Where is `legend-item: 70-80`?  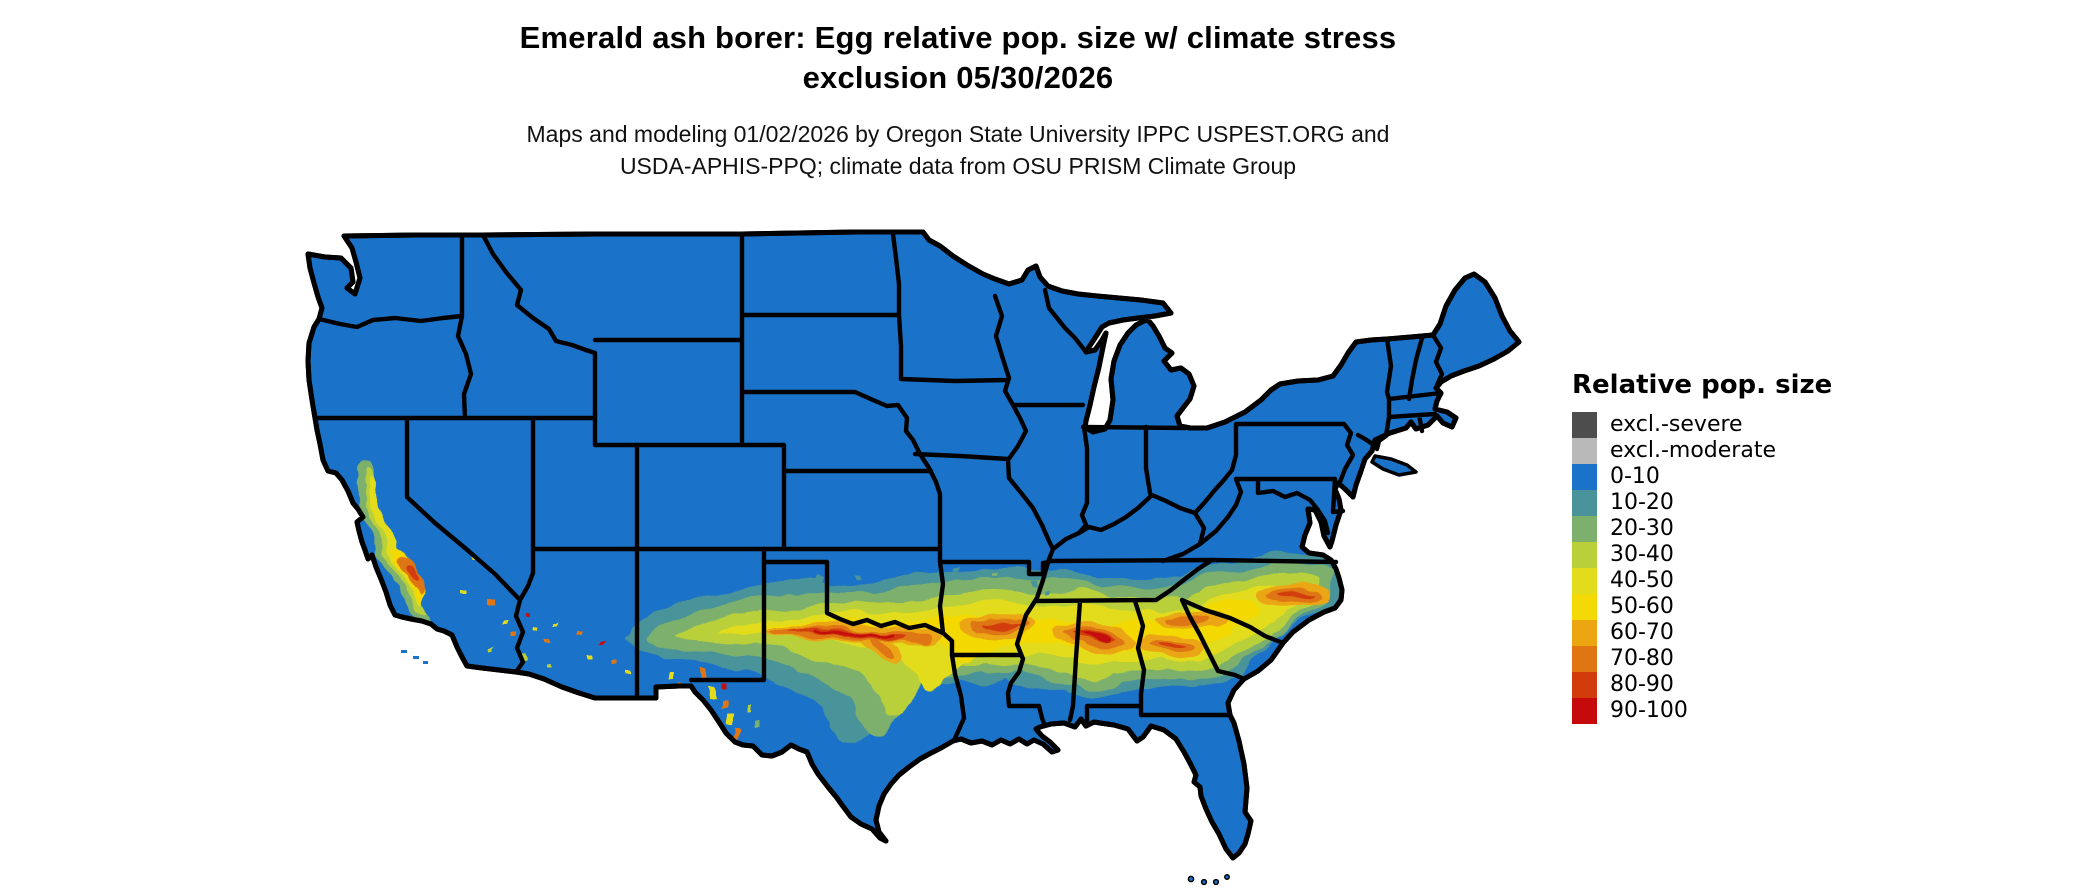
legend-item: 70-80 is located at coordinates (1782, 659).